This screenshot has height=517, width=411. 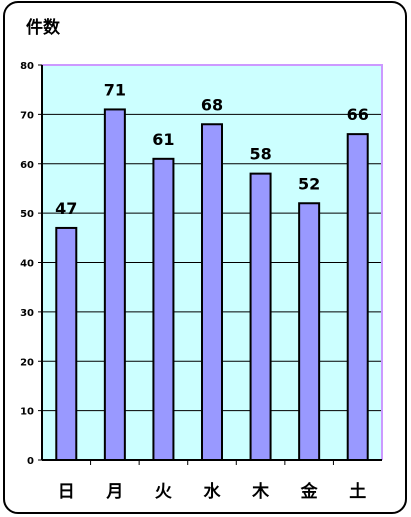 What do you see at coordinates (213, 491) in the screenshot?
I see `x-tick-label: 水` at bounding box center [213, 491].